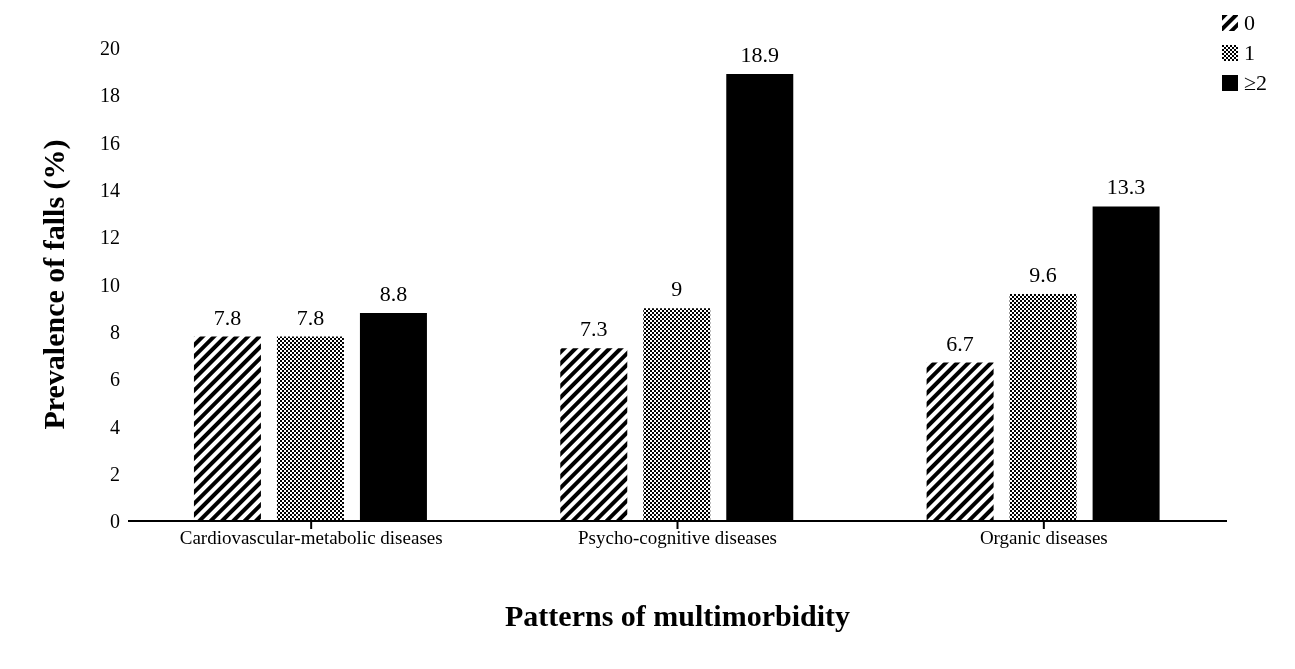  Describe the element at coordinates (1249, 23) in the screenshot. I see `legend-label: 0` at that location.